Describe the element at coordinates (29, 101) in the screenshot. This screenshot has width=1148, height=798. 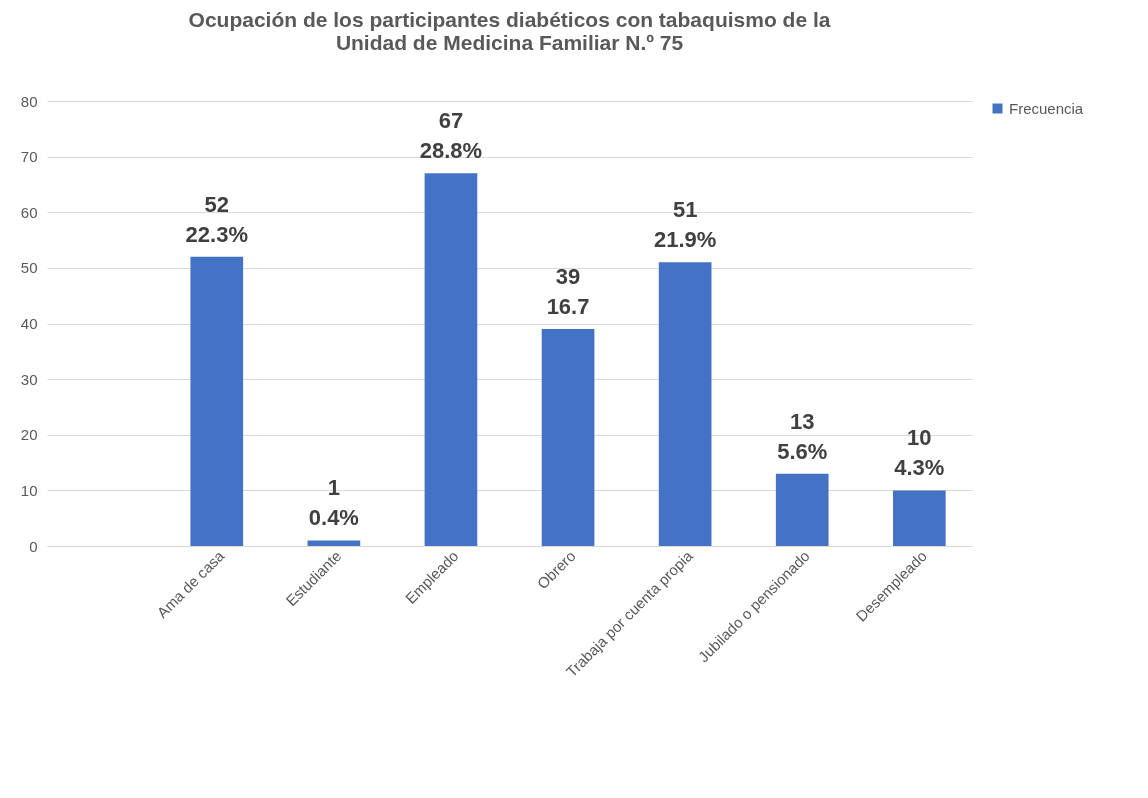
I see `y-tick-label: 80` at that location.